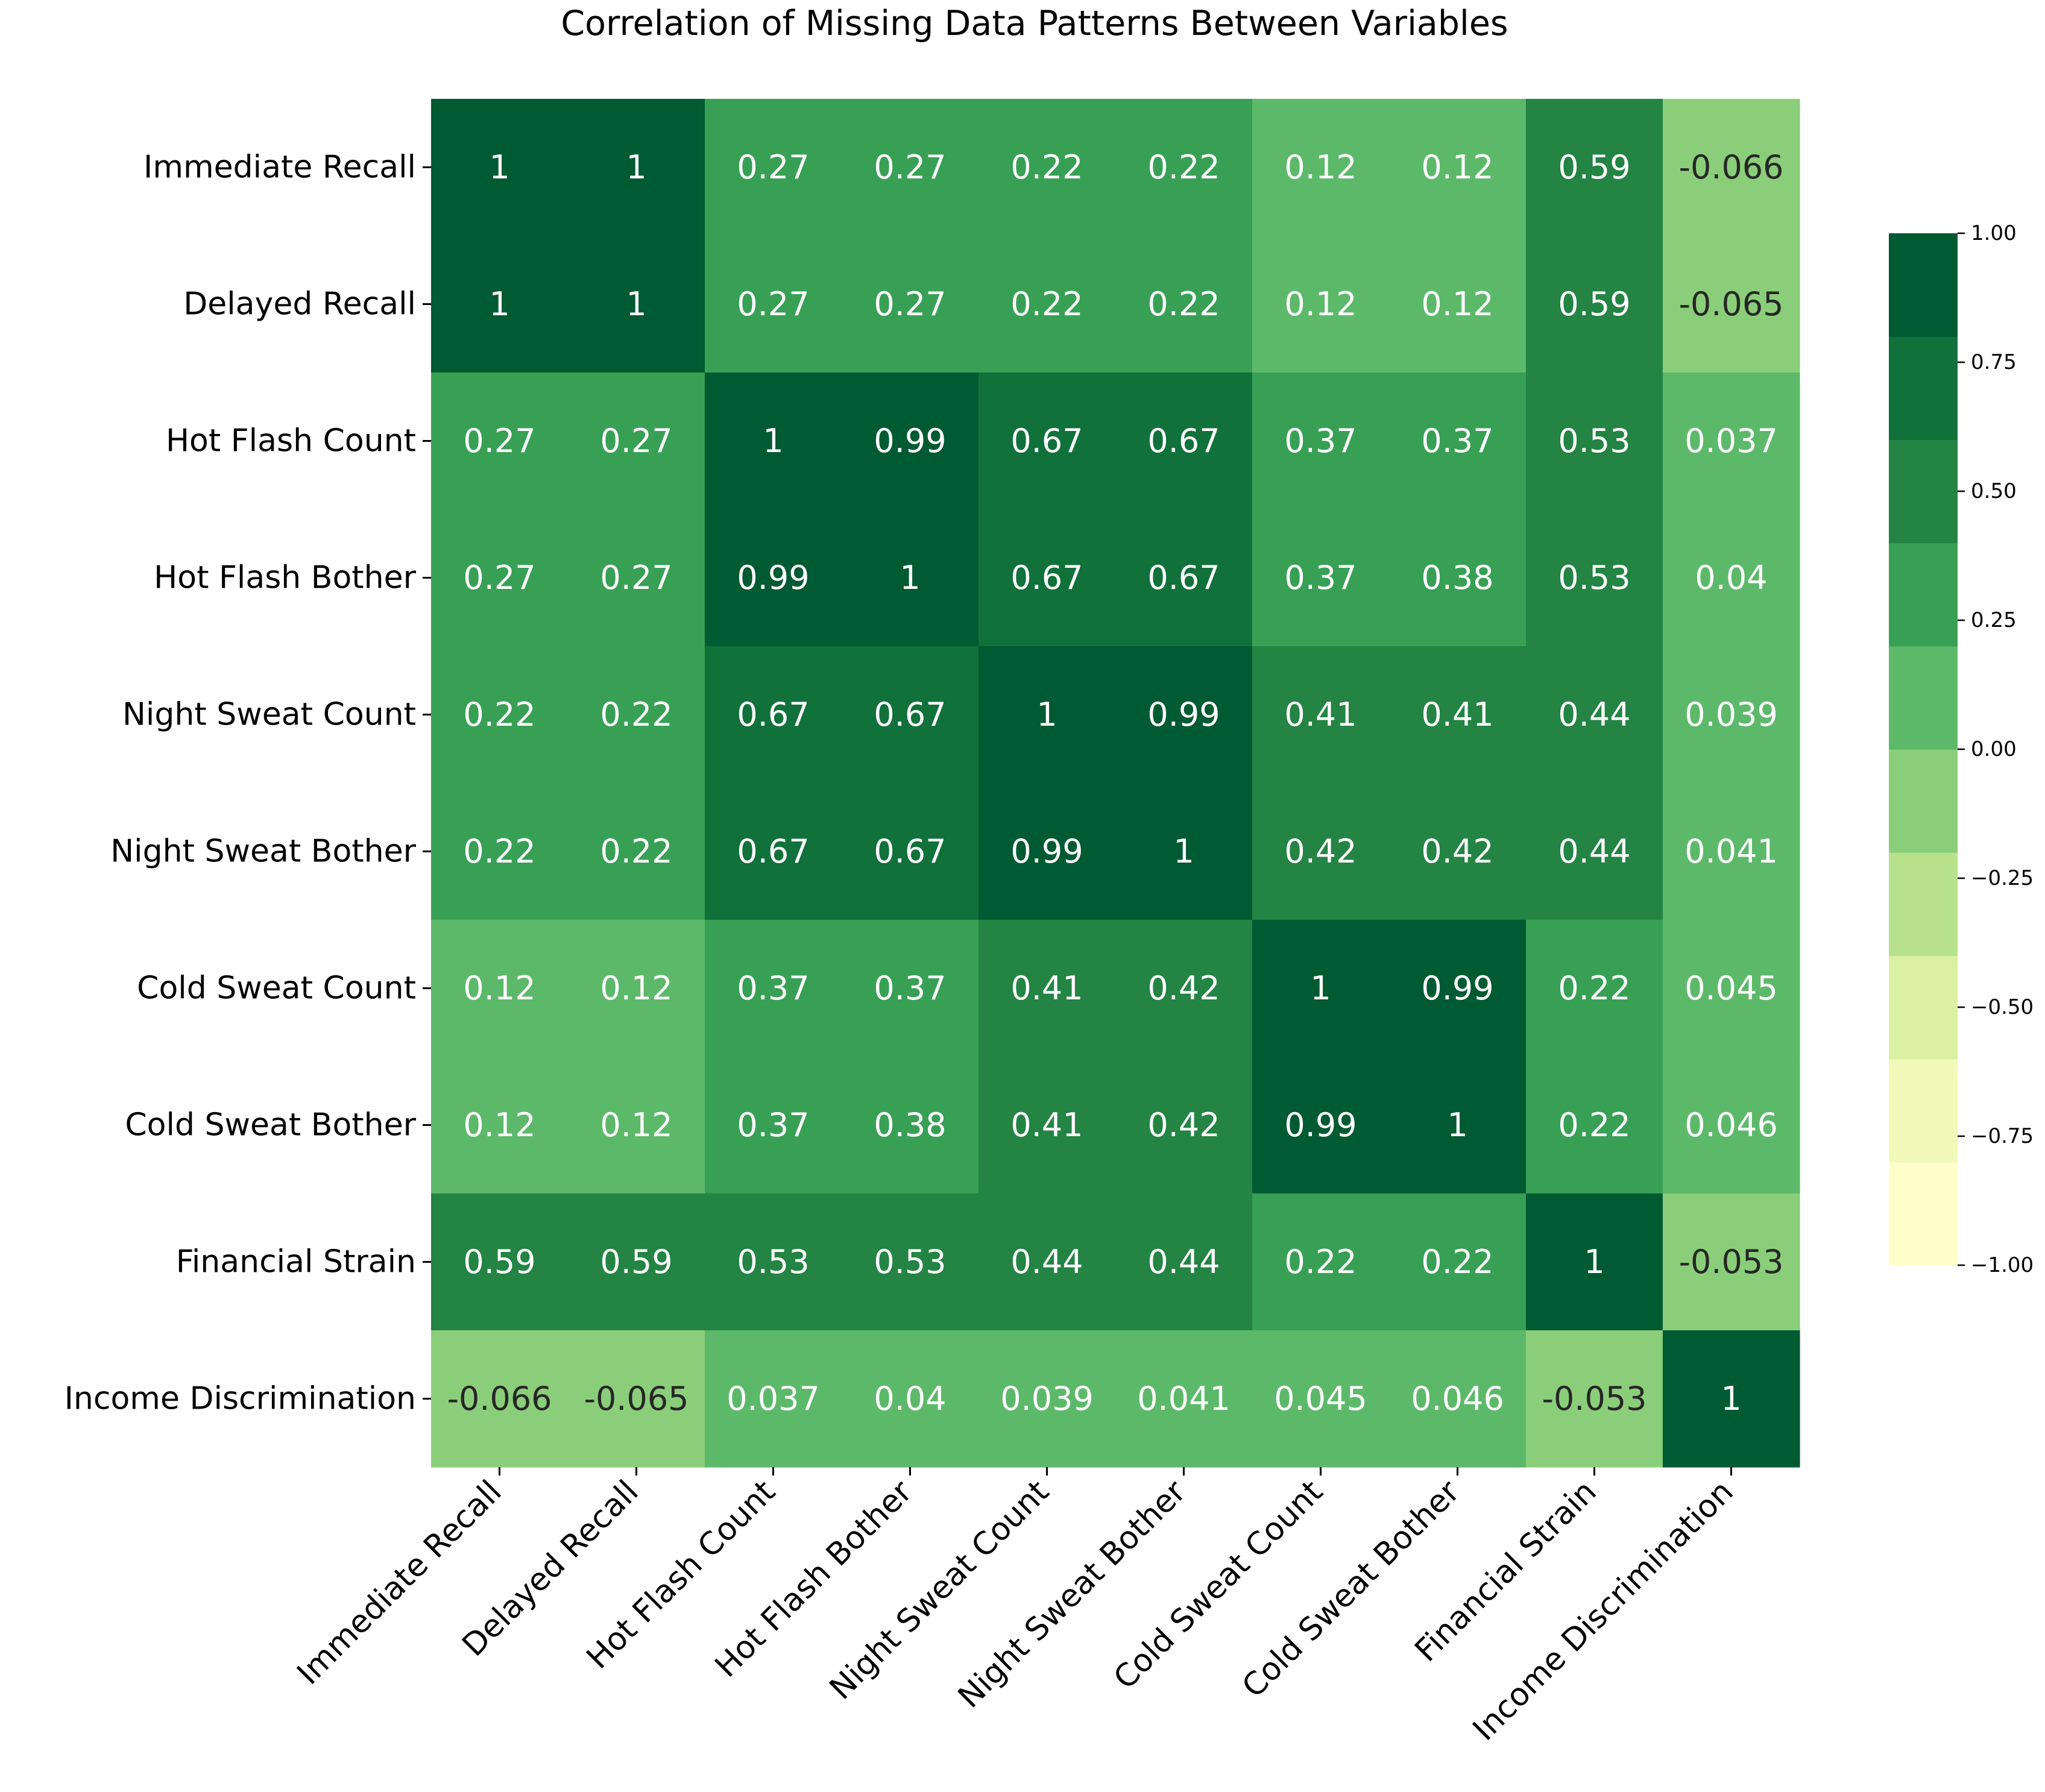  What do you see at coordinates (279, 167) in the screenshot?
I see `y-tick-label: Immediate Recall` at bounding box center [279, 167].